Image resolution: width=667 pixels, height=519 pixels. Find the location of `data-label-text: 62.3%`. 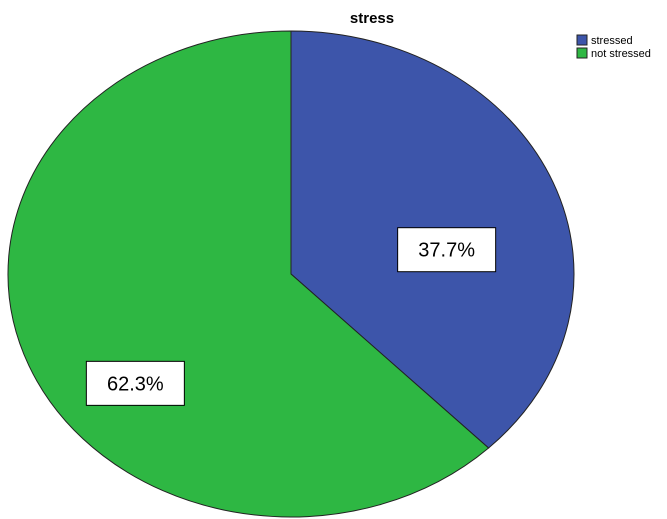

data-label-text: 62.3% is located at coordinates (135, 384).